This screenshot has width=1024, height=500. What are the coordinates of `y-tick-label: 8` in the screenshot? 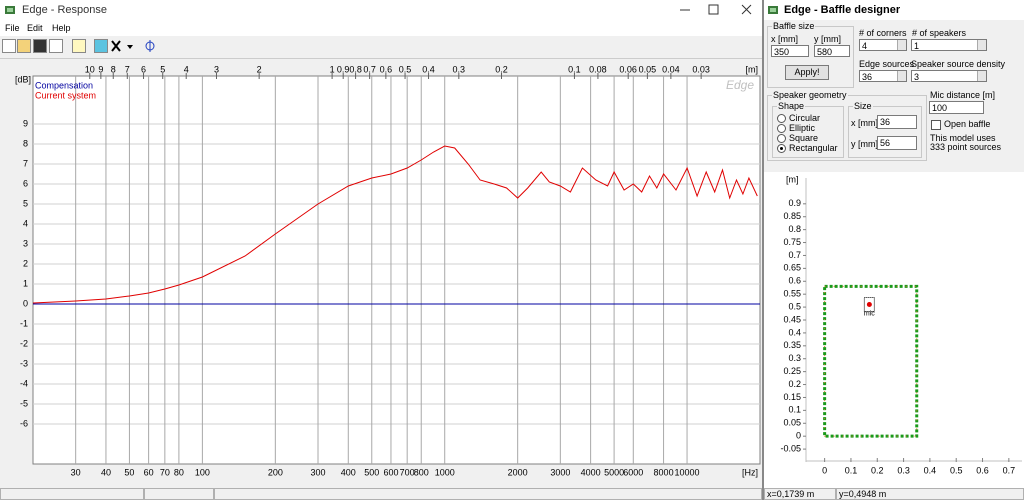 It's located at (25, 143).